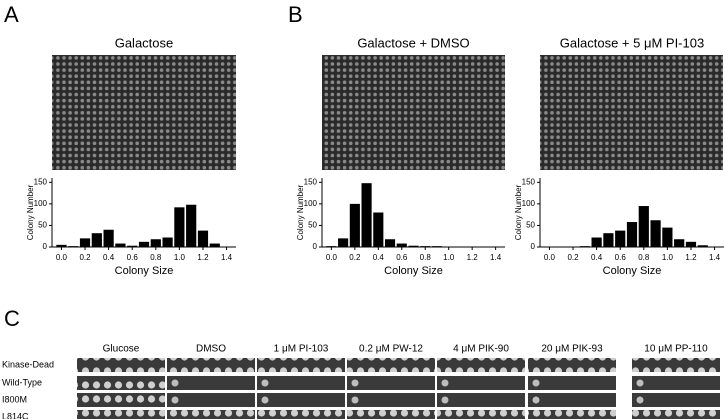  What do you see at coordinates (121, 349) in the screenshot?
I see `column-header: Glucose` at bounding box center [121, 349].